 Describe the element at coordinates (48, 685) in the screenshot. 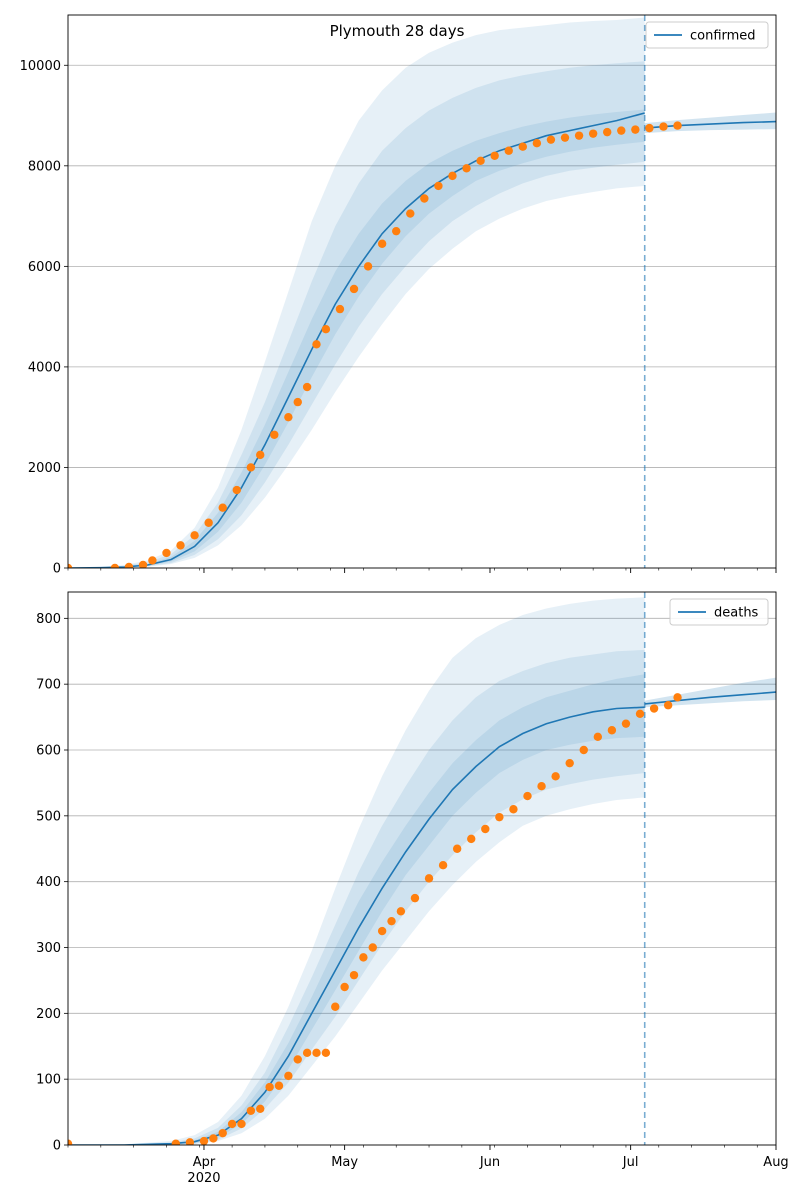

I see `y-tick-label: 700` at that location.